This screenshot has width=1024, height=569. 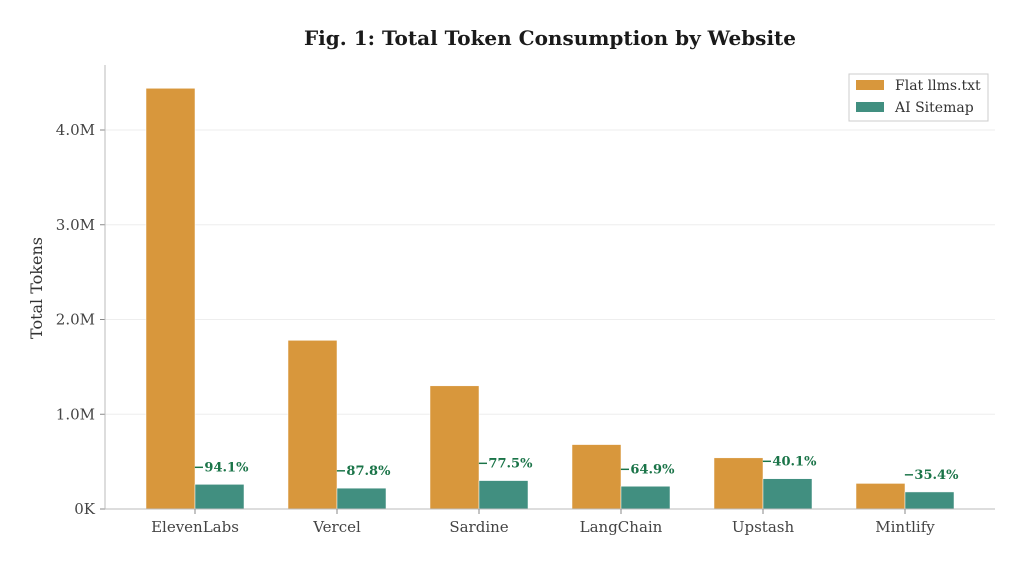 What do you see at coordinates (621, 527) in the screenshot?
I see `x-tick-label: LangChain` at bounding box center [621, 527].